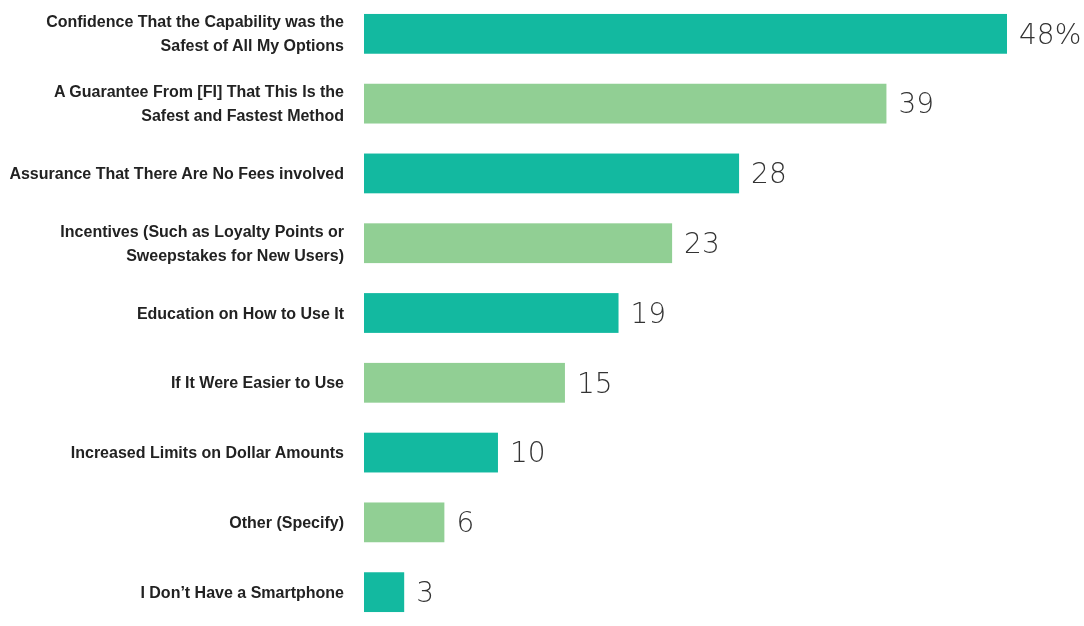  Describe the element at coordinates (769, 174) in the screenshot. I see `data-label: 28` at that location.